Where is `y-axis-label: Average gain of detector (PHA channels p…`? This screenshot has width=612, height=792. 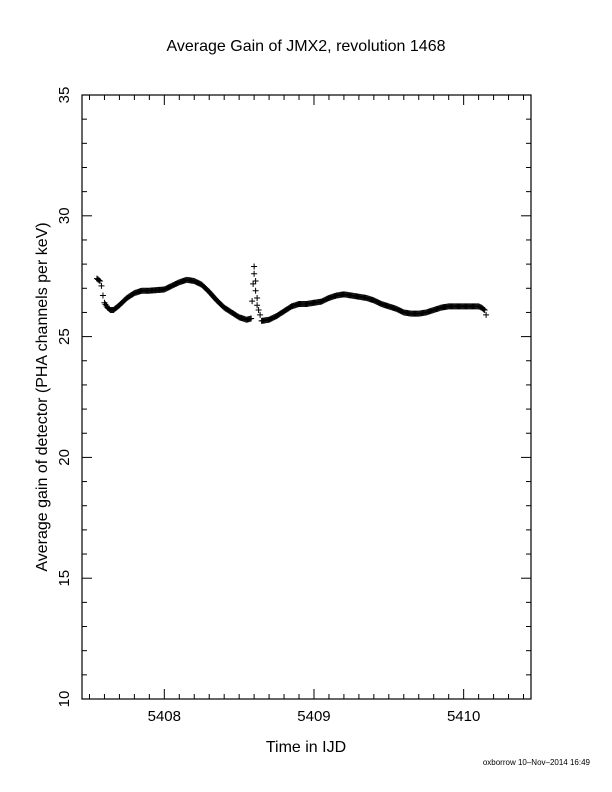
y-axis-label: Average gain of detector (PHA channels p… is located at coordinates (42, 397).